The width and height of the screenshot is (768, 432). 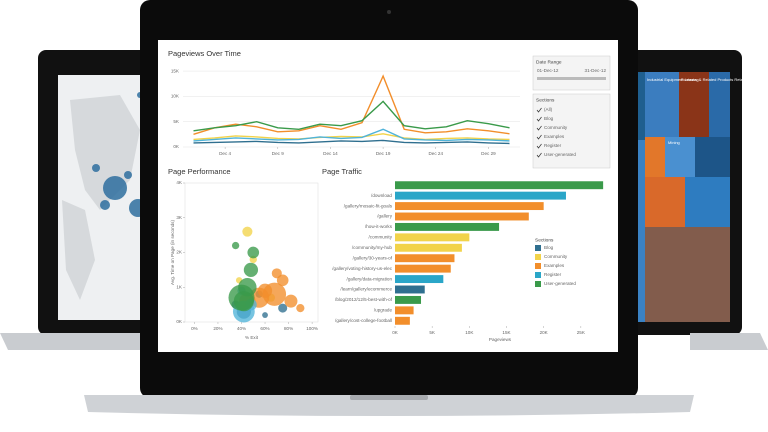 What do you see at coordinates (85, 341) in the screenshot?
I see `left-laptop-base` at bounding box center [85, 341].